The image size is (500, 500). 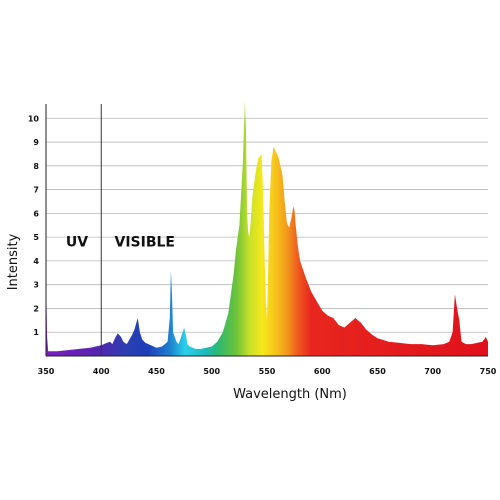 What do you see at coordinates (36, 213) in the screenshot?
I see `y-tick-label: 6` at bounding box center [36, 213].